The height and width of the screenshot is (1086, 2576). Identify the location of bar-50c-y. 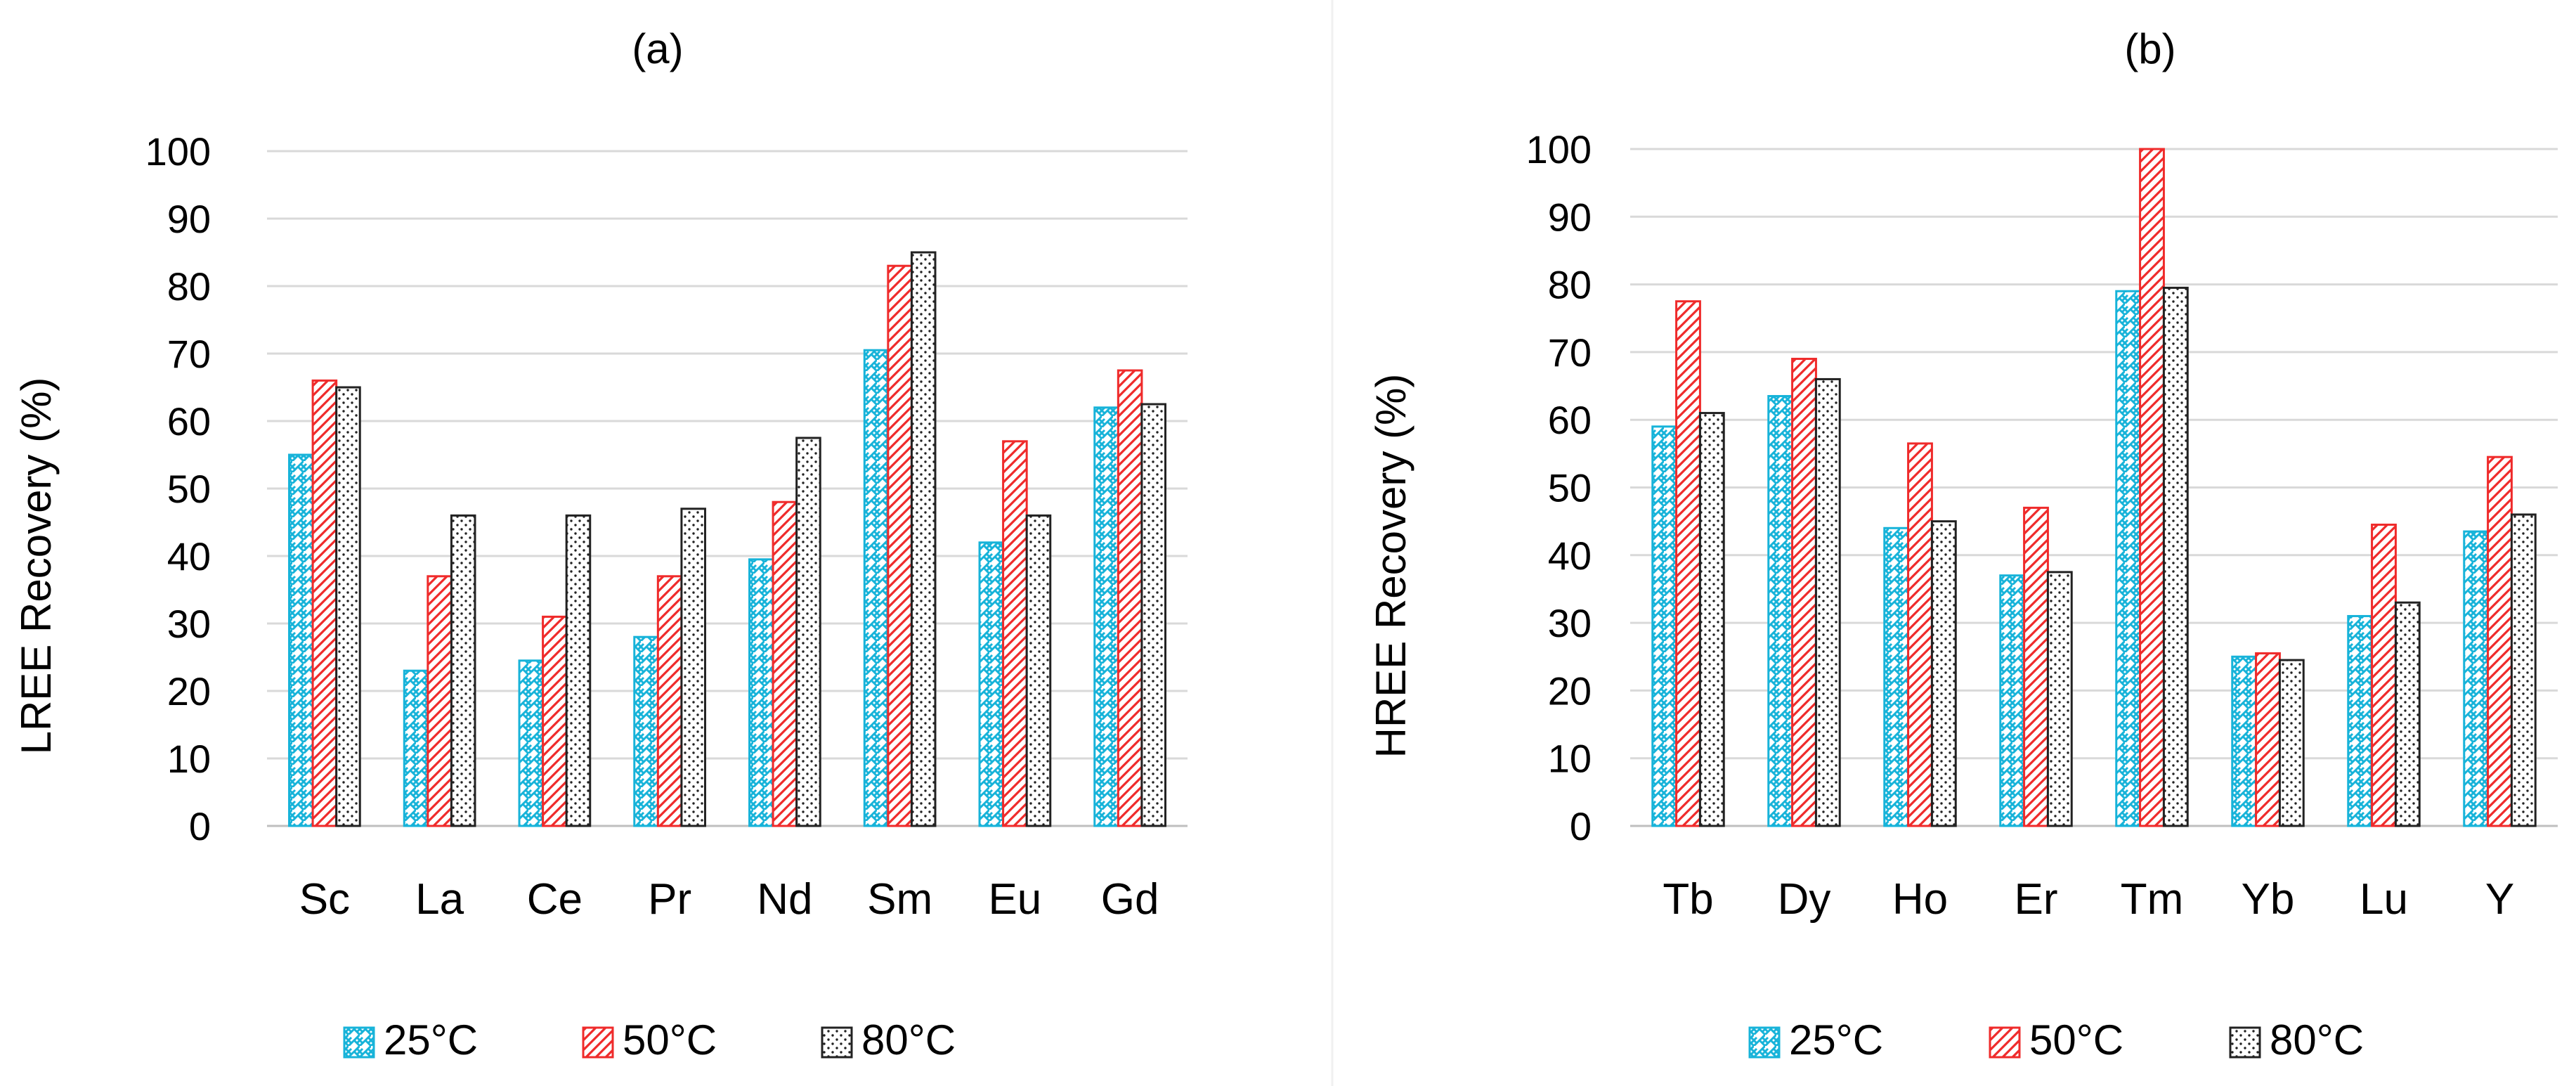
(2500, 641).